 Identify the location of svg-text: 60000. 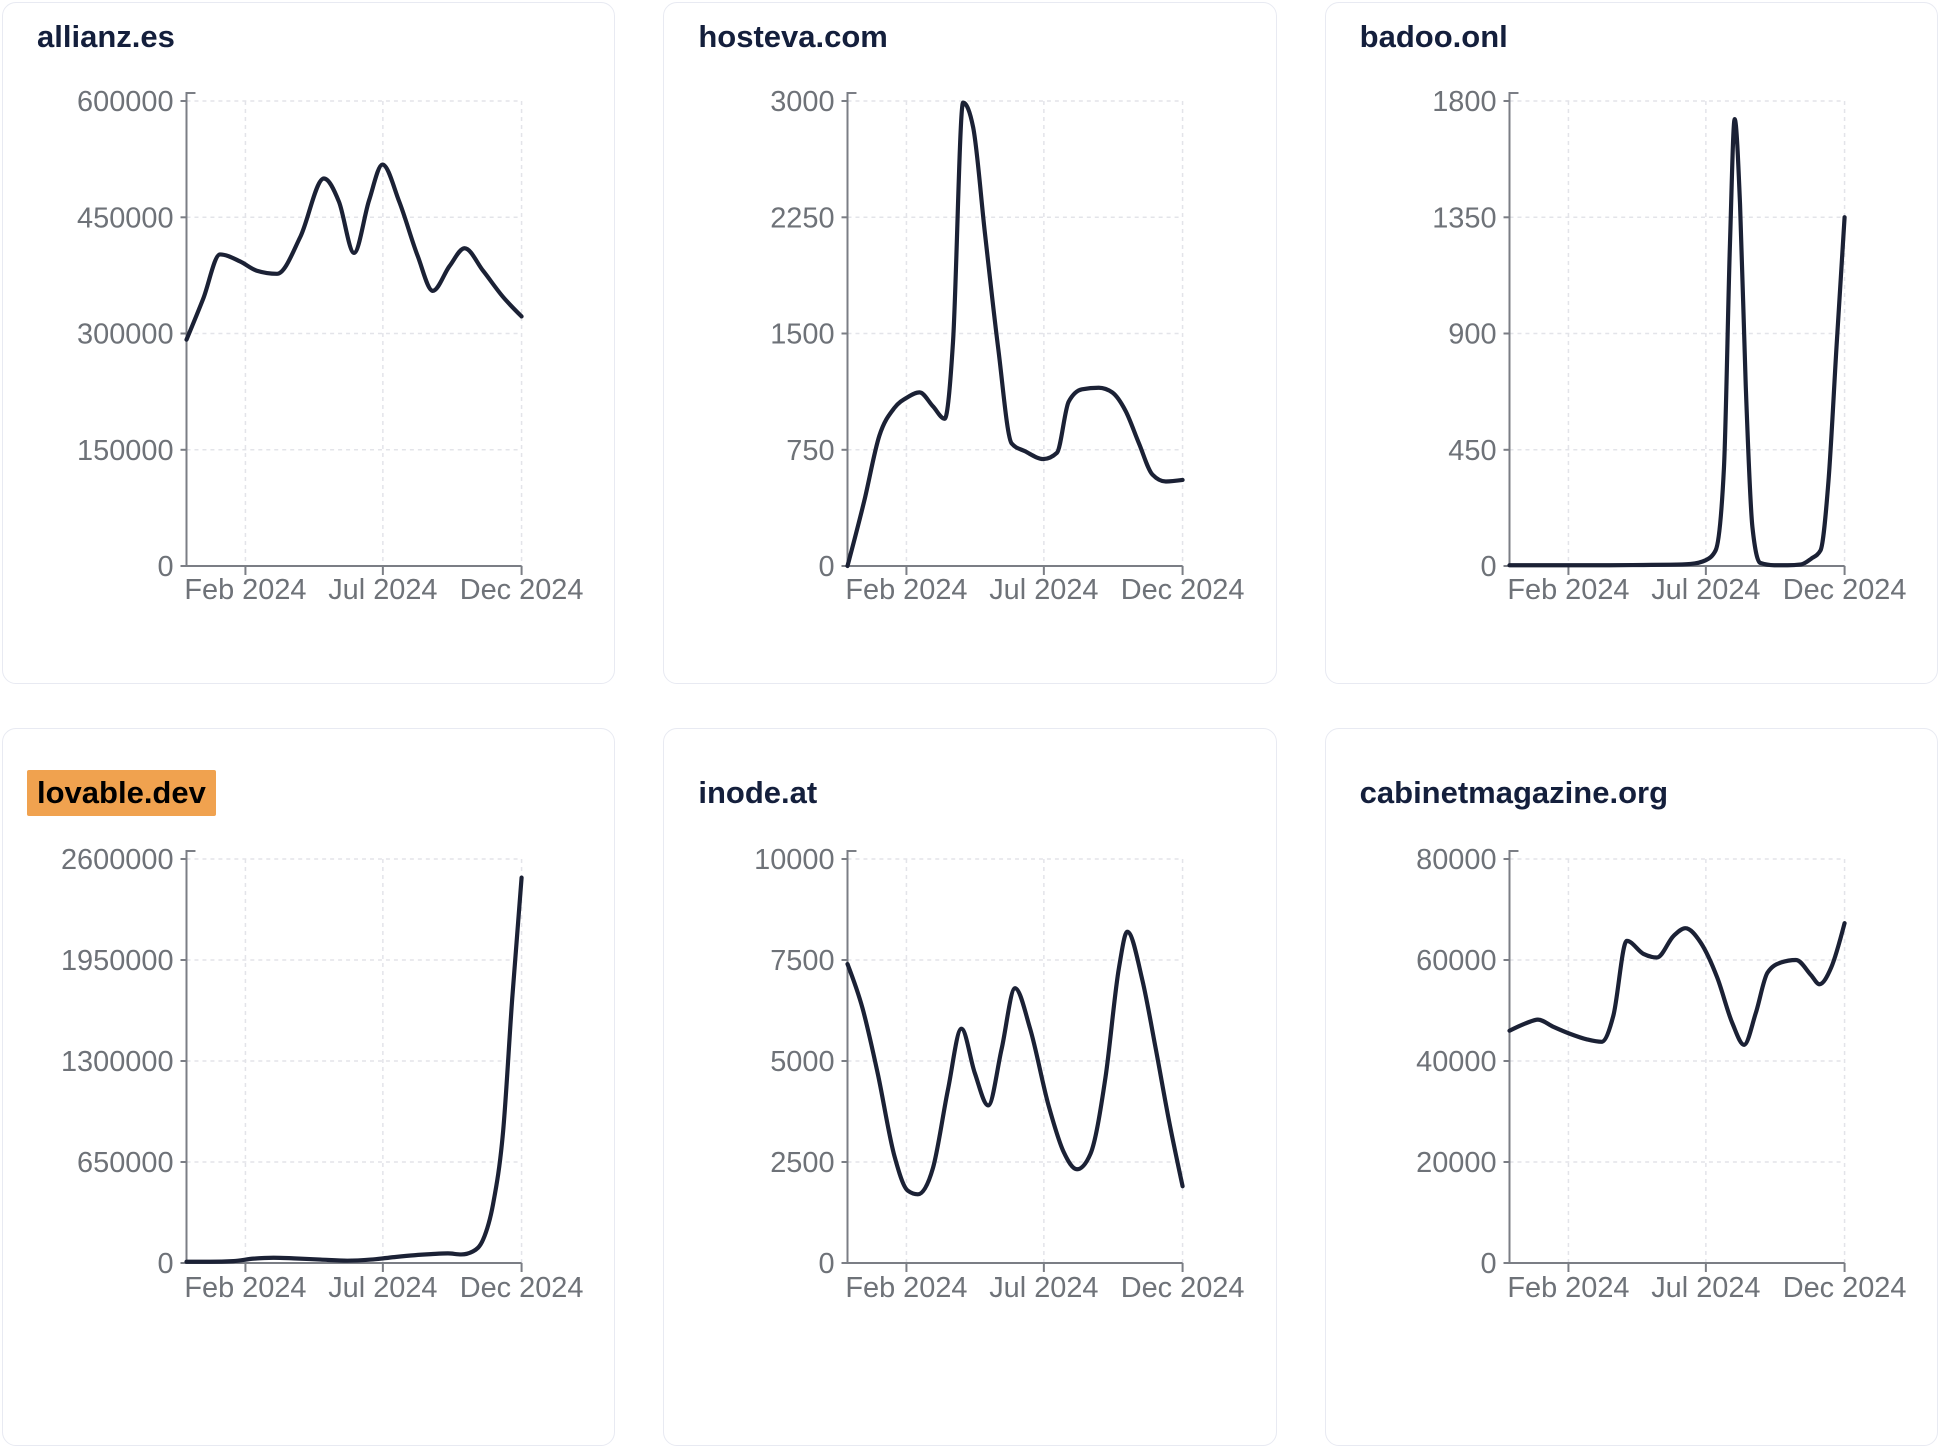
(1456, 961).